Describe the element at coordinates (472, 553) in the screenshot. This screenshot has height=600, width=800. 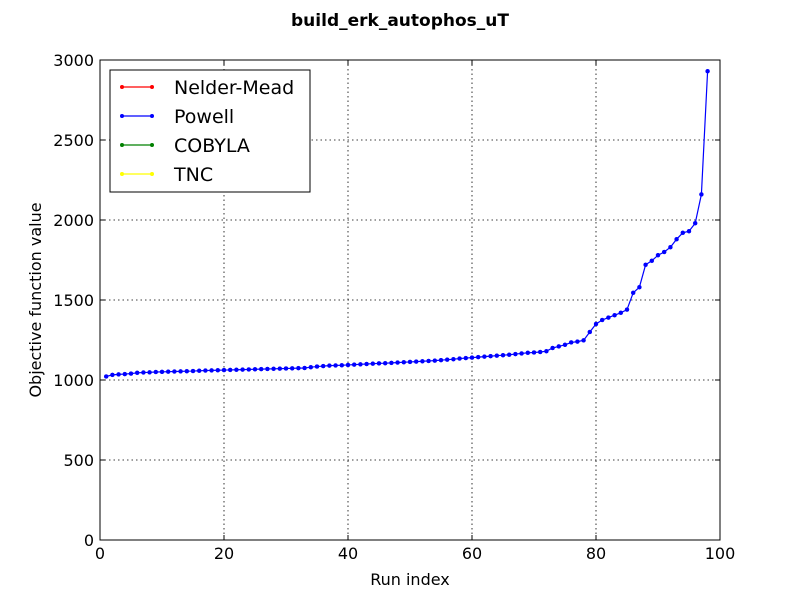
I see `x-tick-label: 60` at that location.